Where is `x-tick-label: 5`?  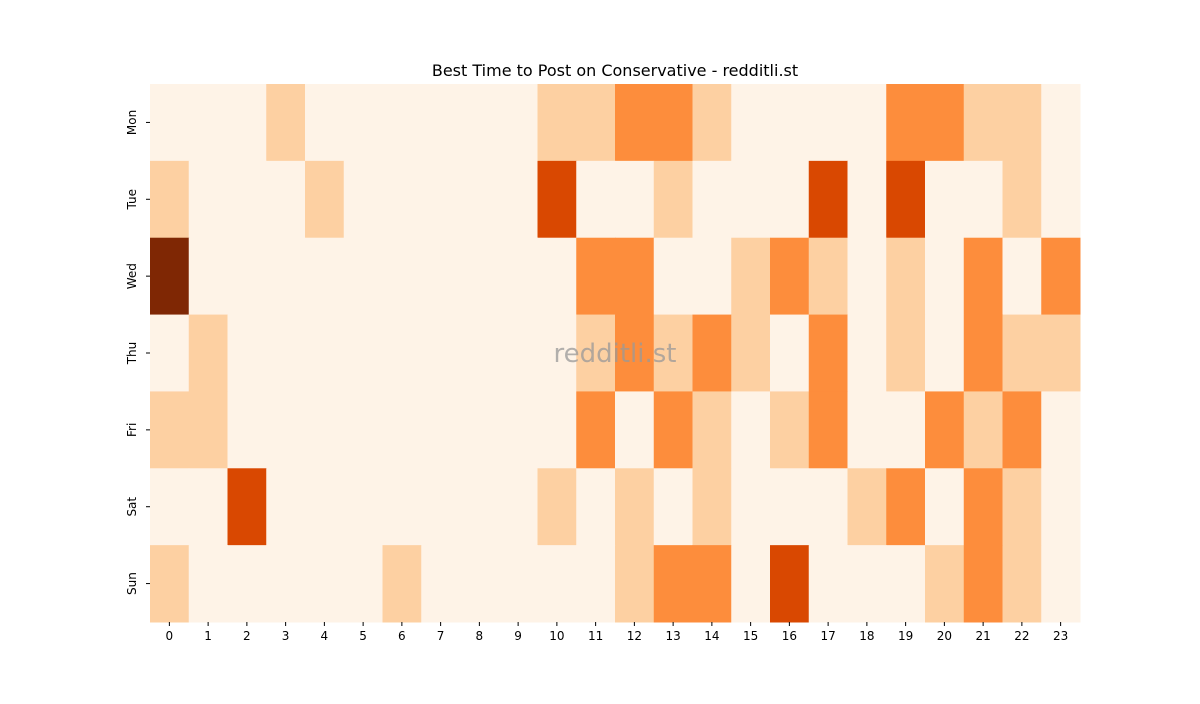 x-tick-label: 5 is located at coordinates (363, 636).